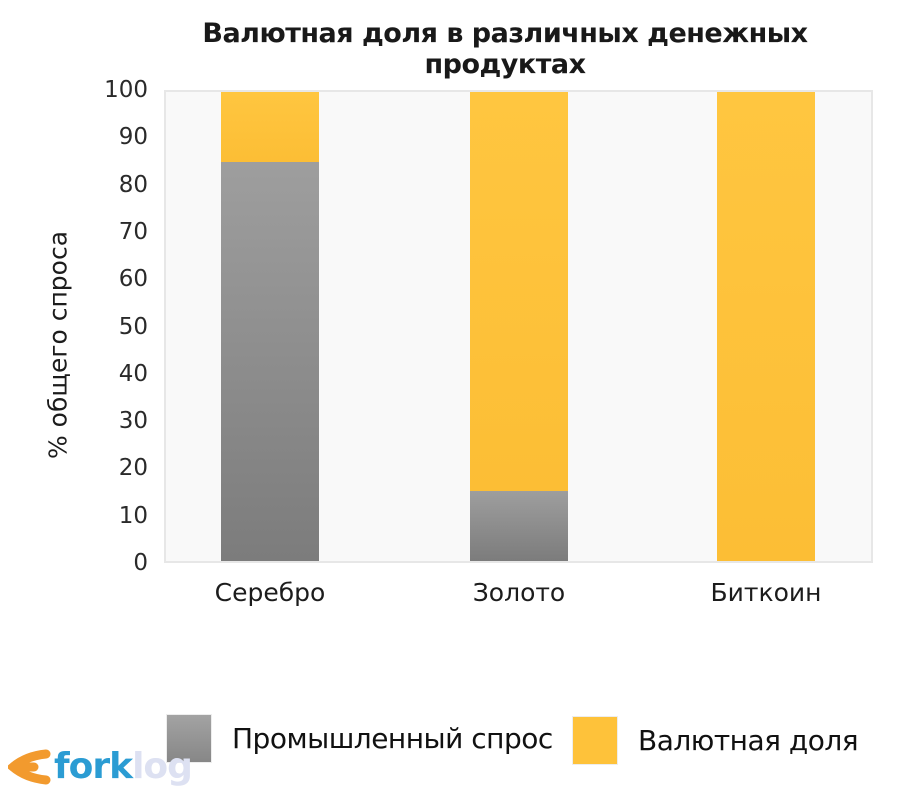  I want to click on y-tick-label: 100, so click(126, 90).